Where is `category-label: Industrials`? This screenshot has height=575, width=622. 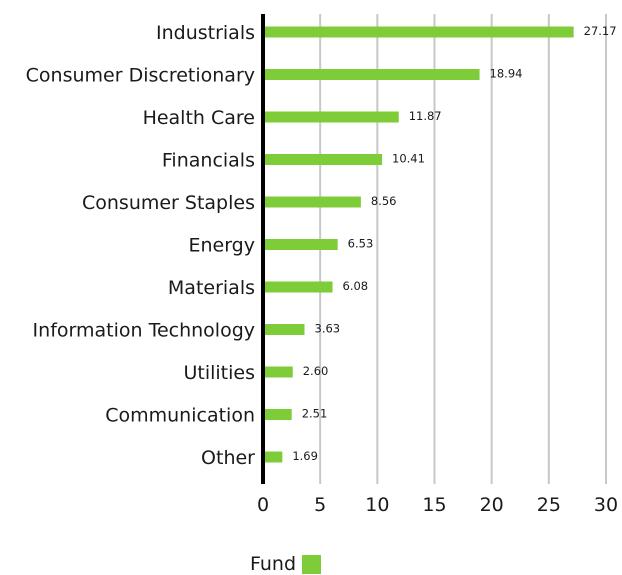 category-label: Industrials is located at coordinates (205, 33).